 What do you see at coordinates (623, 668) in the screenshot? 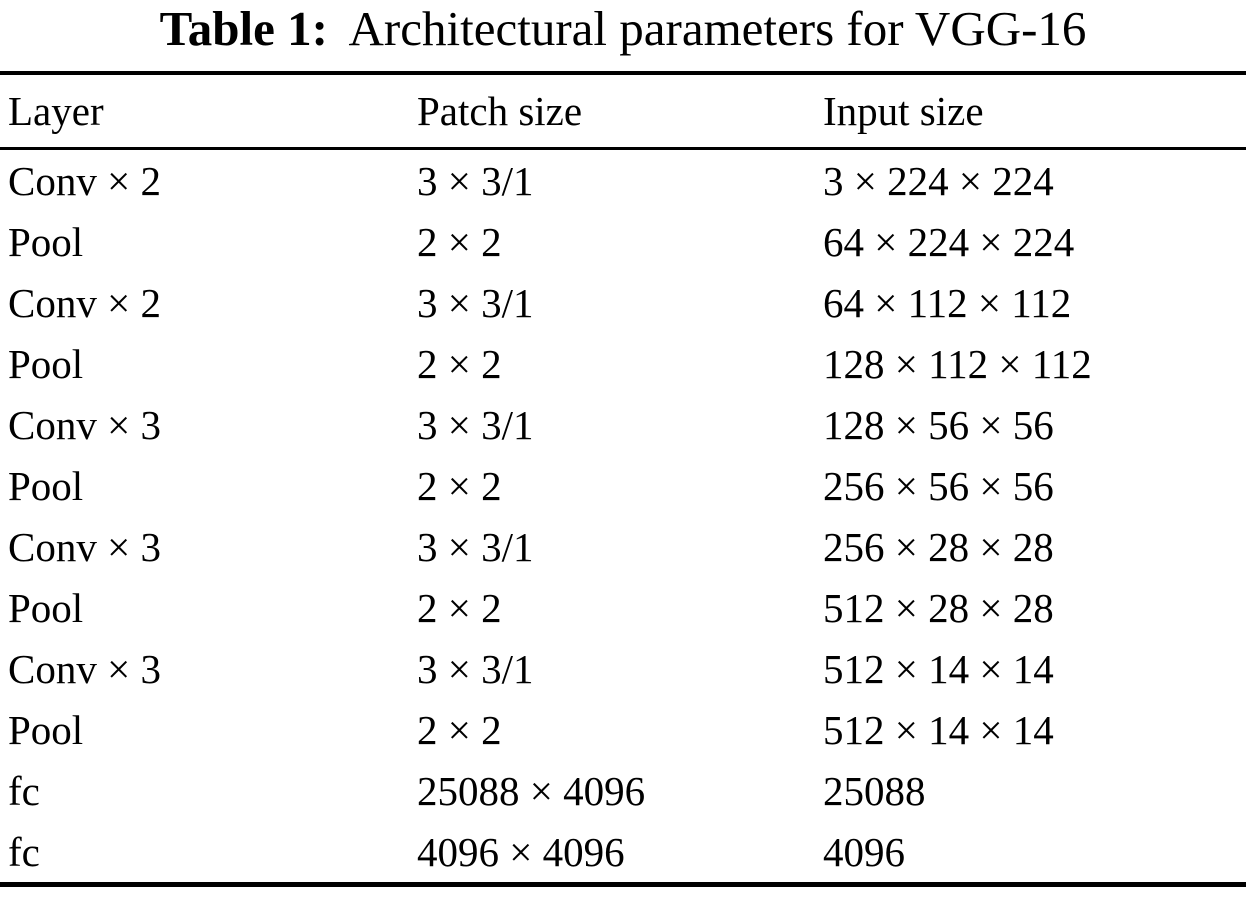
I see `table-row: Conv × 3 3 × 3/1 512 × 14 × 14` at bounding box center [623, 668].